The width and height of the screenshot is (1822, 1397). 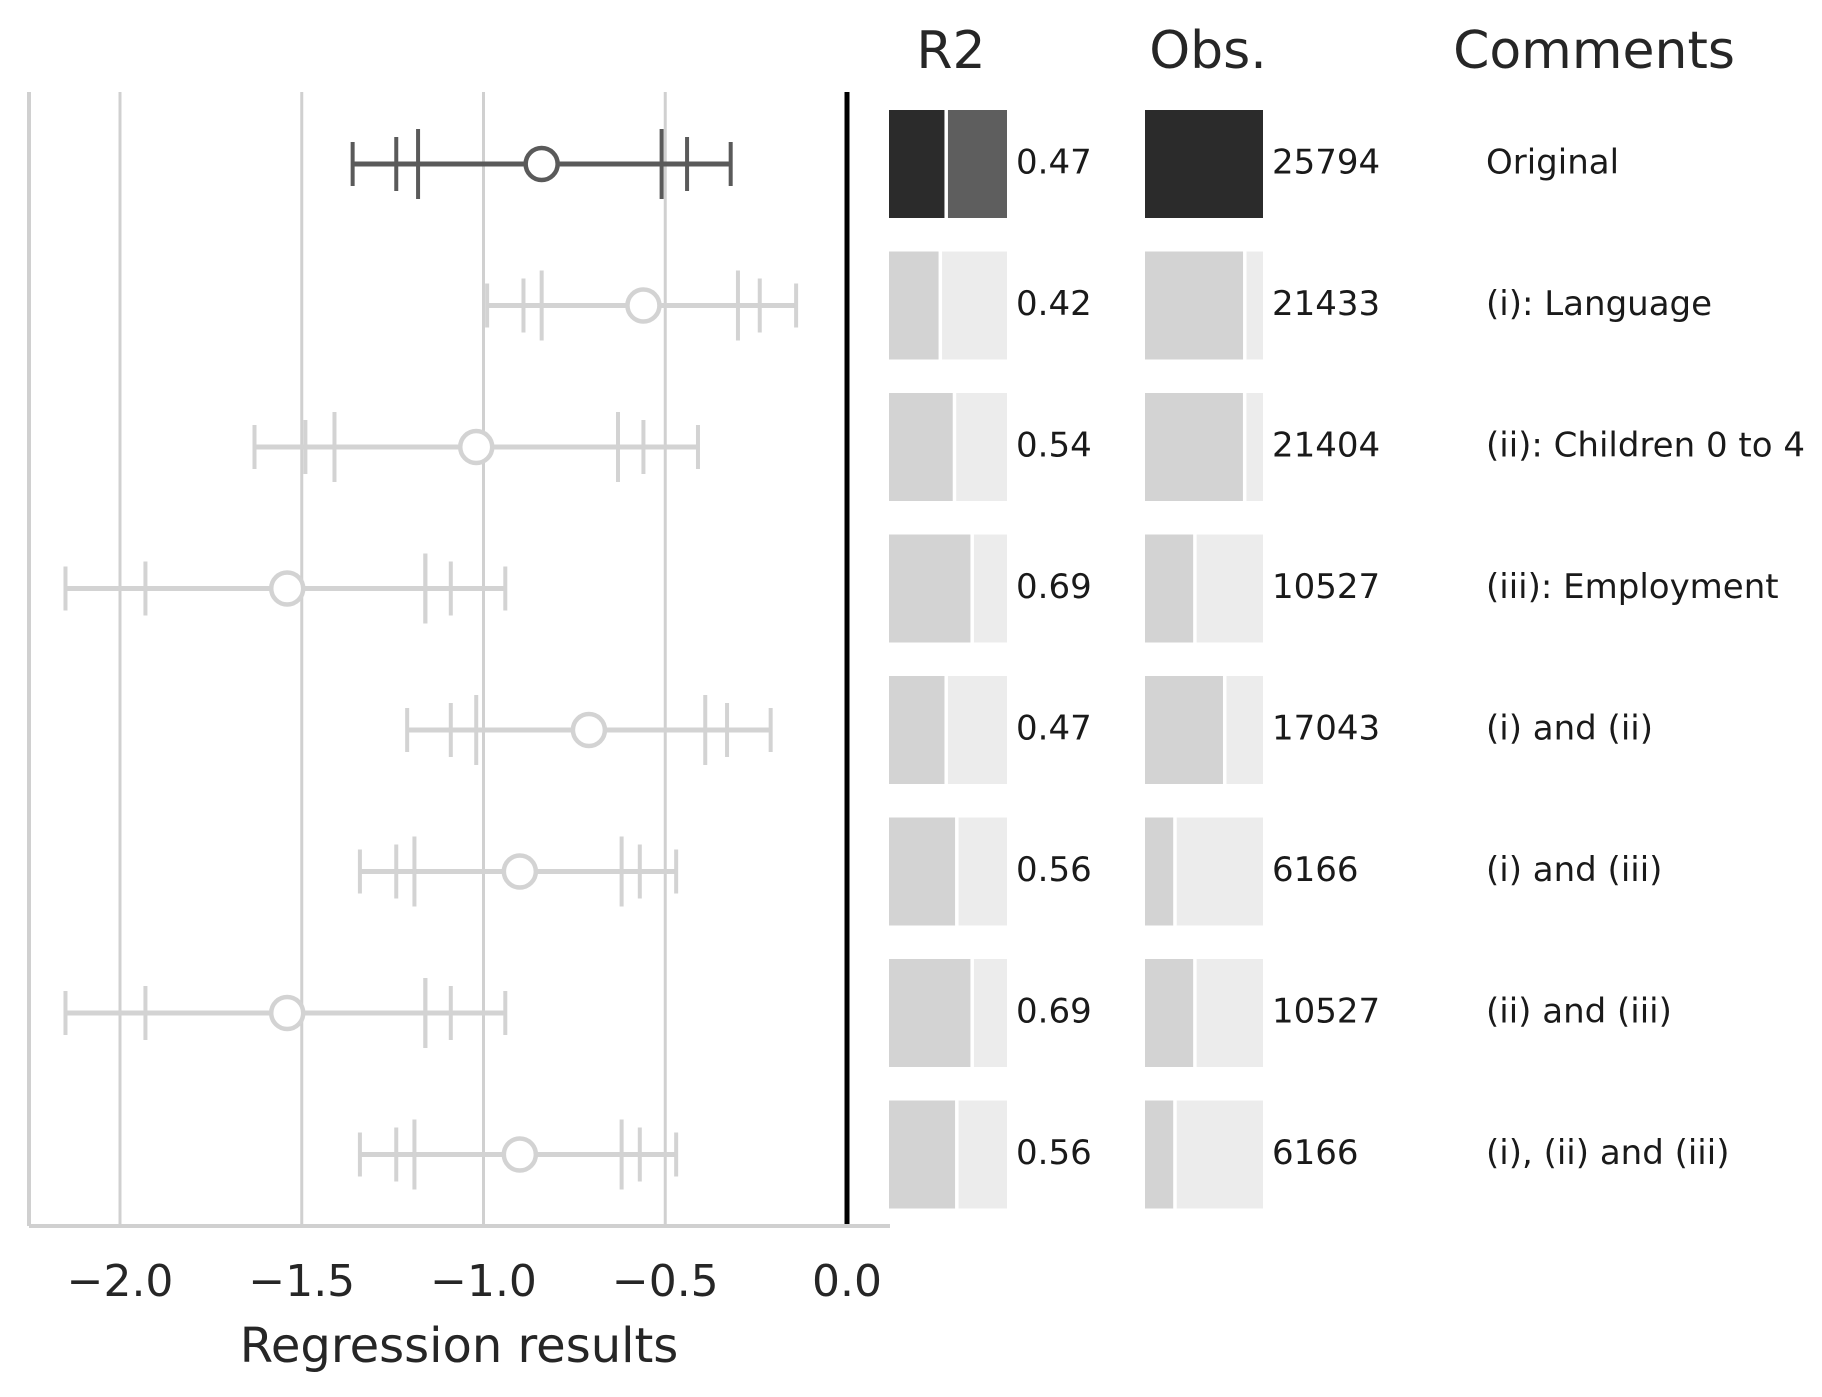 What do you see at coordinates (1594, 51) in the screenshot?
I see `comments-column-header: Comments` at bounding box center [1594, 51].